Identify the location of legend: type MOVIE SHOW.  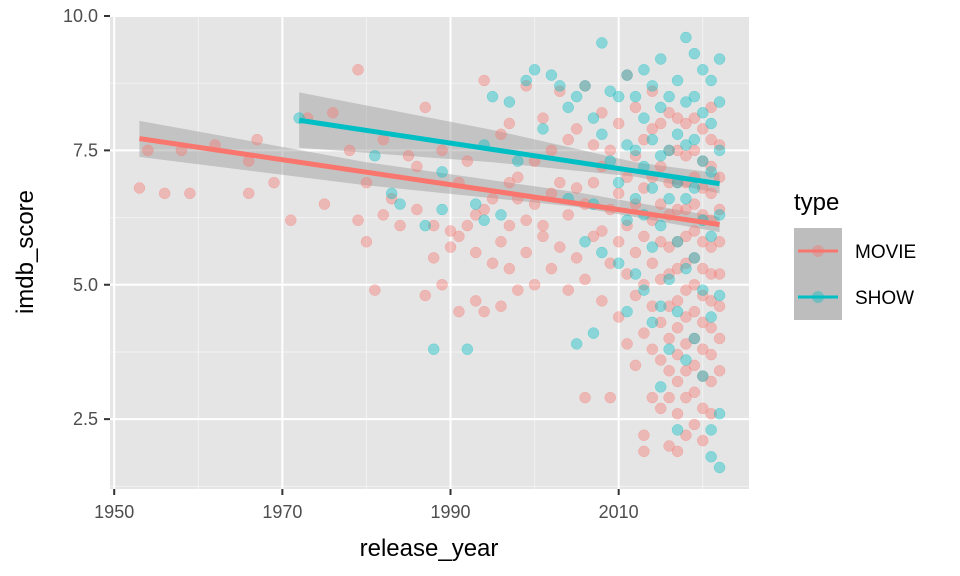
(855, 254).